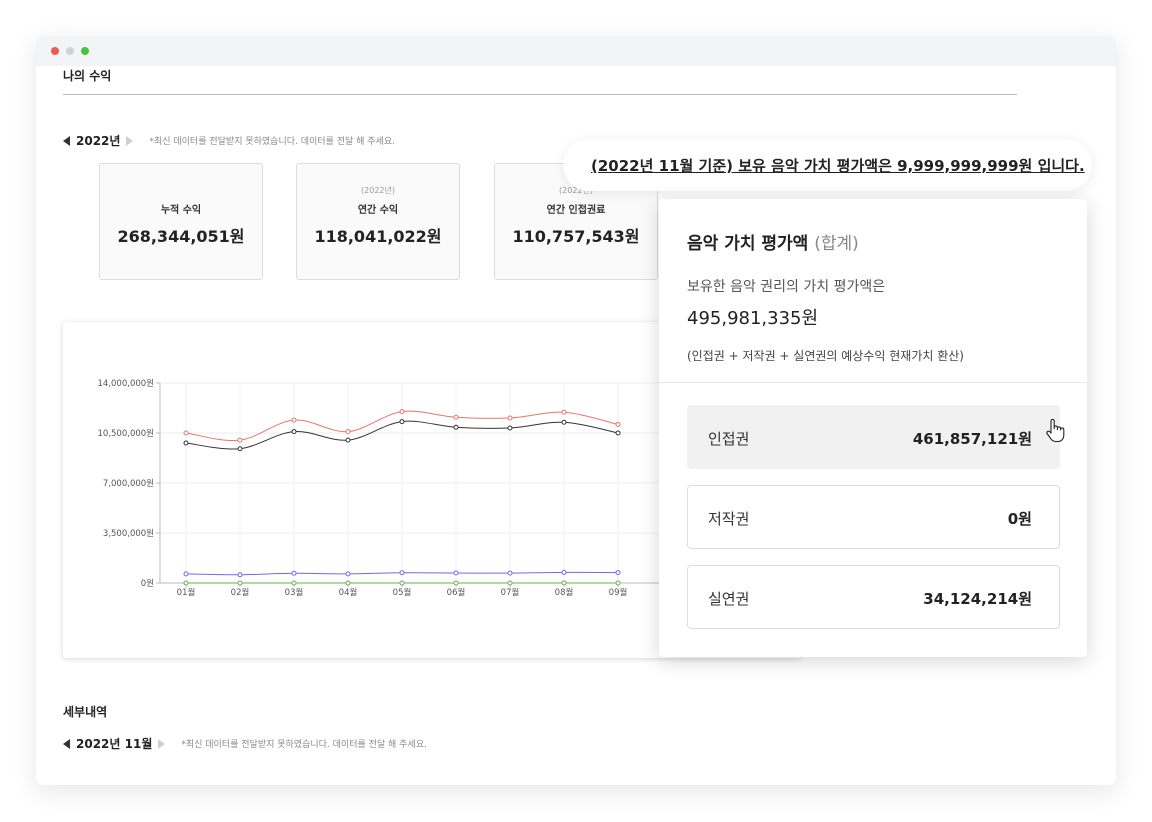  What do you see at coordinates (181, 236) in the screenshot?
I see `card-value: 268,344,051원` at bounding box center [181, 236].